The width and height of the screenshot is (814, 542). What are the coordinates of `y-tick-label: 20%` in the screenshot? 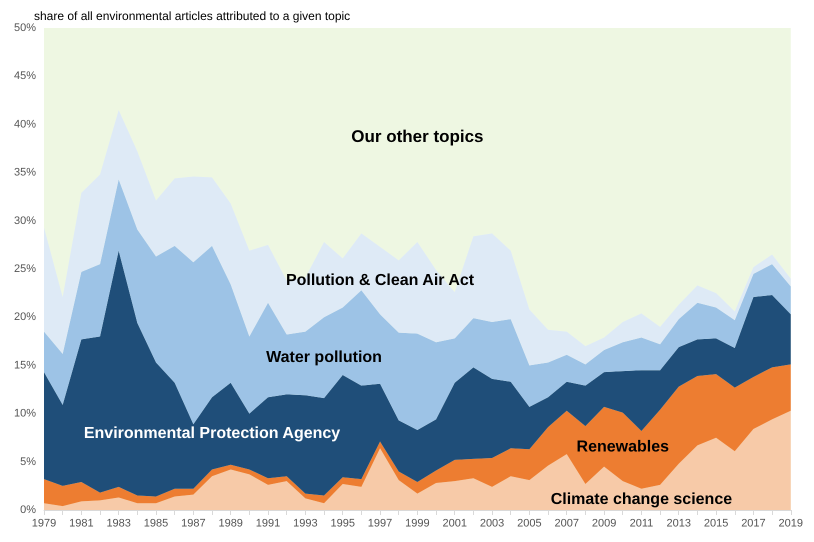 It's located at (25, 317).